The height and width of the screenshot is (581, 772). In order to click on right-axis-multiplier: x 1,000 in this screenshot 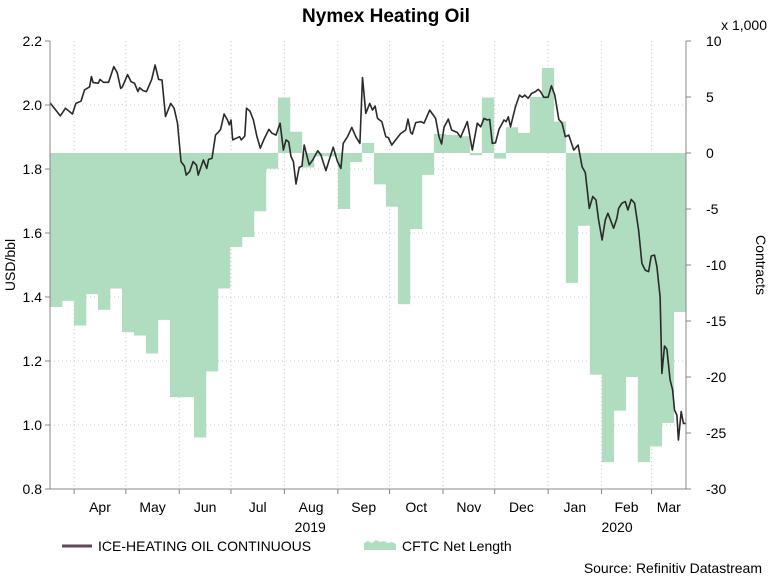, I will do `click(744, 25)`.